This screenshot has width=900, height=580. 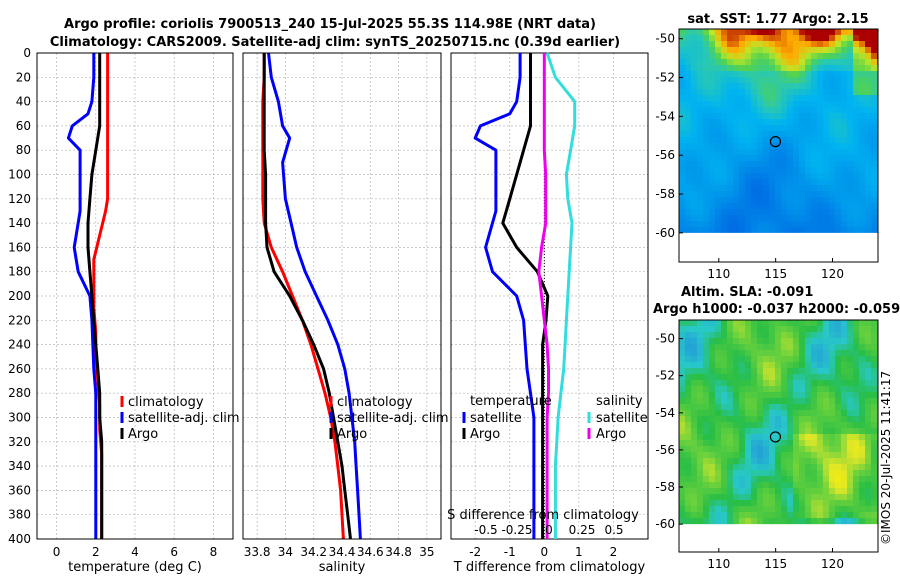 What do you see at coordinates (622, 418) in the screenshot?
I see `difference-legend-entry-salinity: satellite` at bounding box center [622, 418].